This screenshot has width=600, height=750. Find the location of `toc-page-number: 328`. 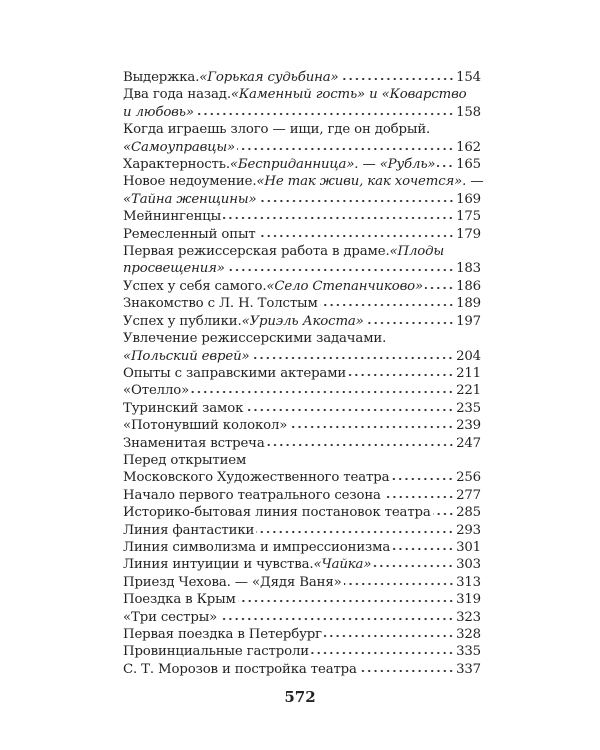

toc-page-number: 328 is located at coordinates (468, 634).